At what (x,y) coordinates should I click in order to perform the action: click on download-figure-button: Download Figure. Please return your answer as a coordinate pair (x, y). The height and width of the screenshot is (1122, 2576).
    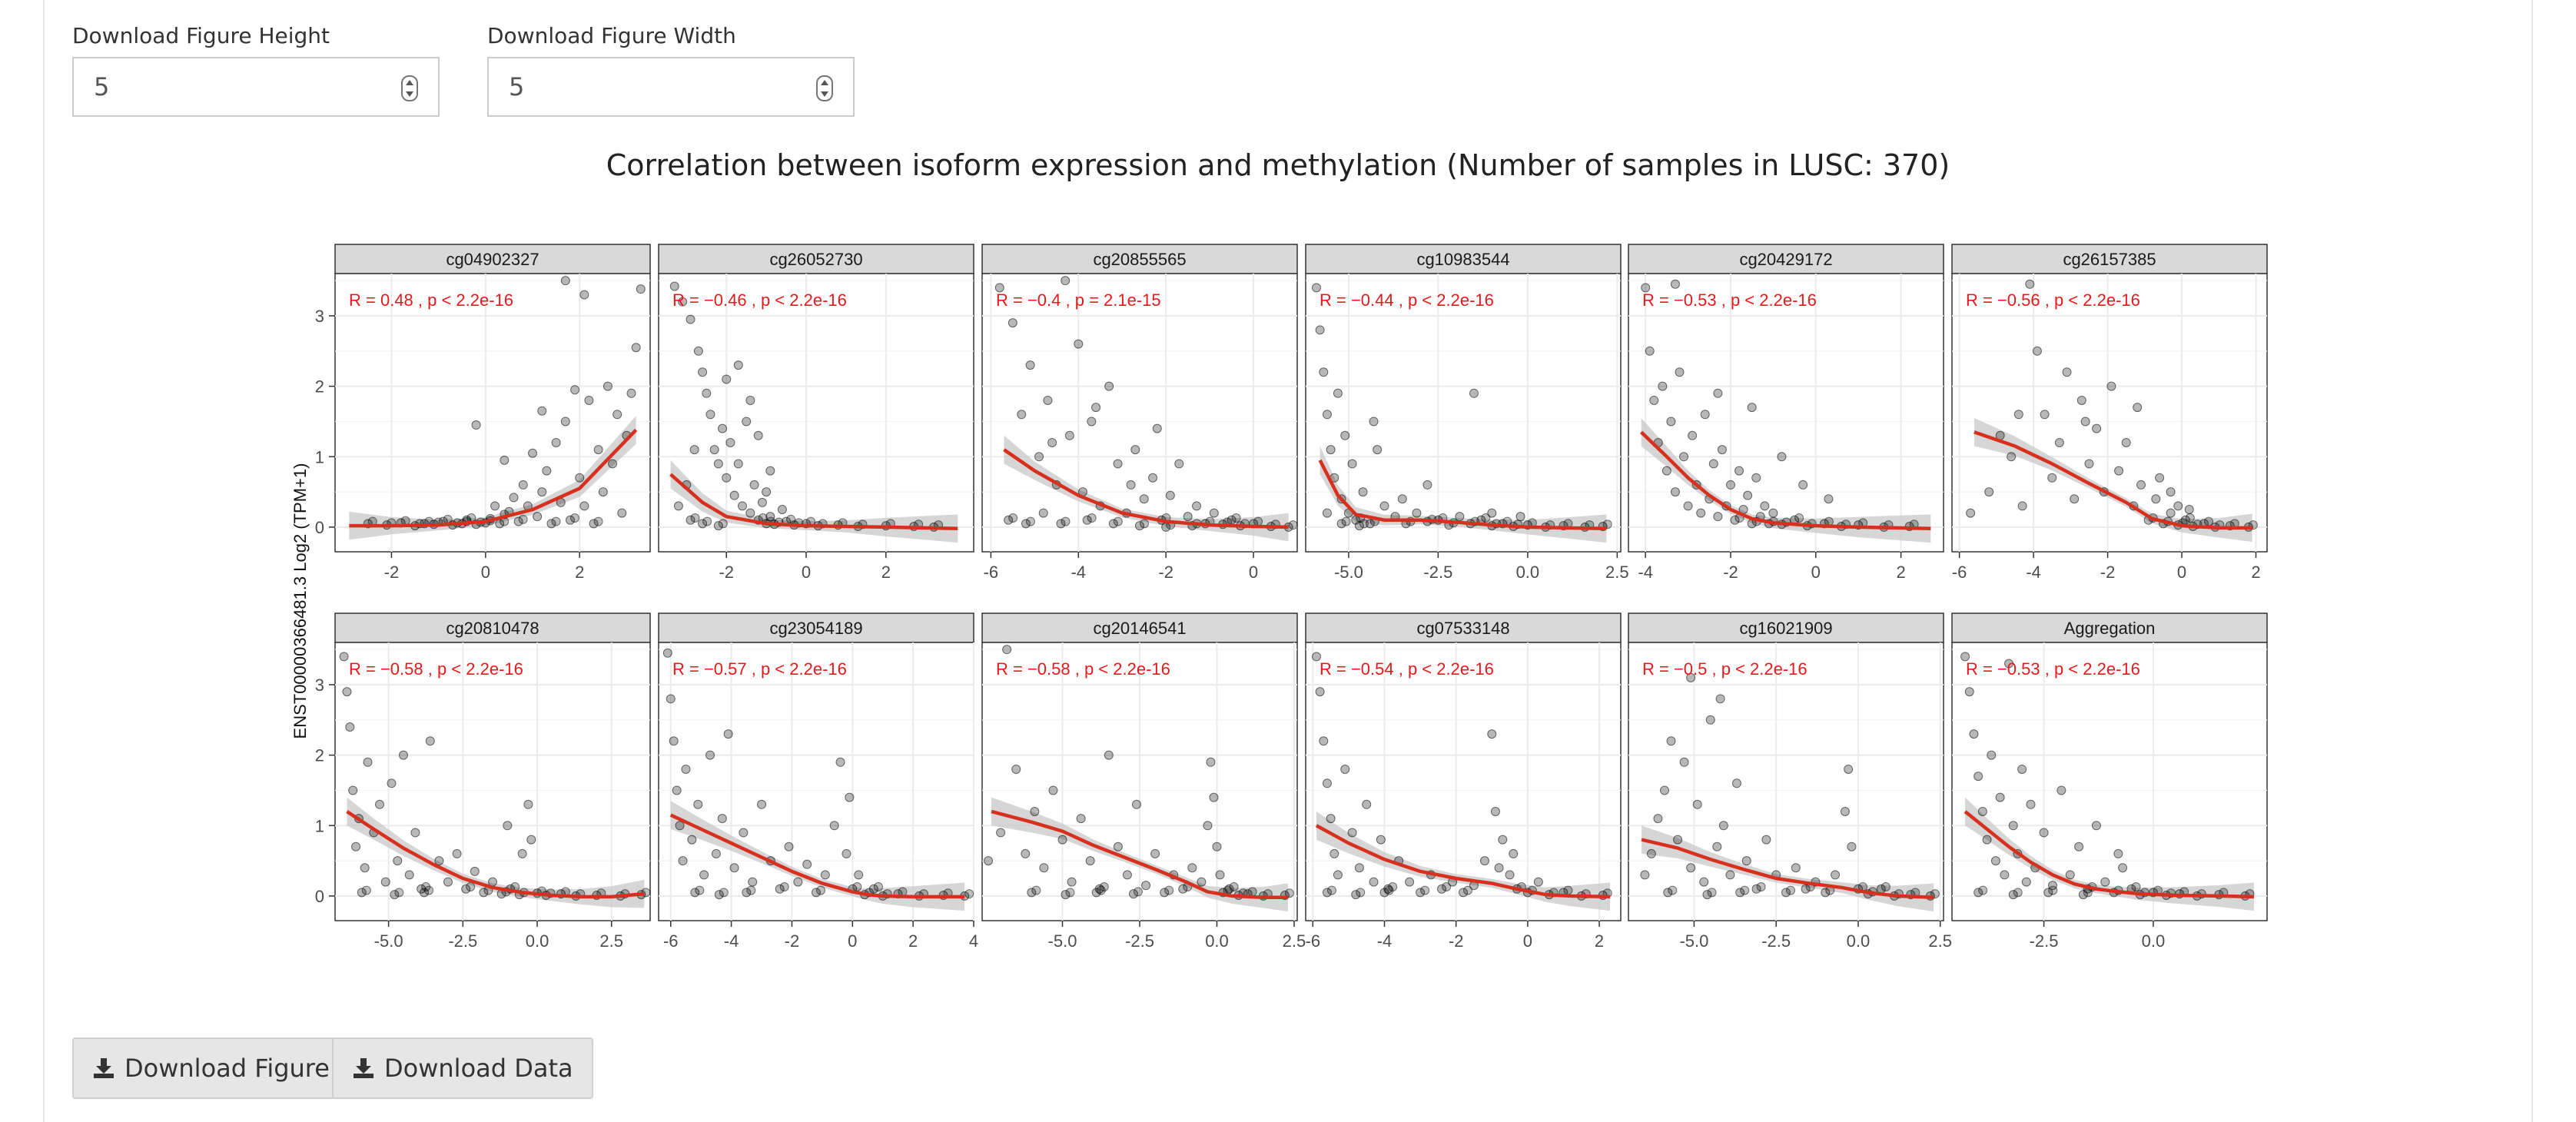
    Looking at the image, I should click on (211, 1068).